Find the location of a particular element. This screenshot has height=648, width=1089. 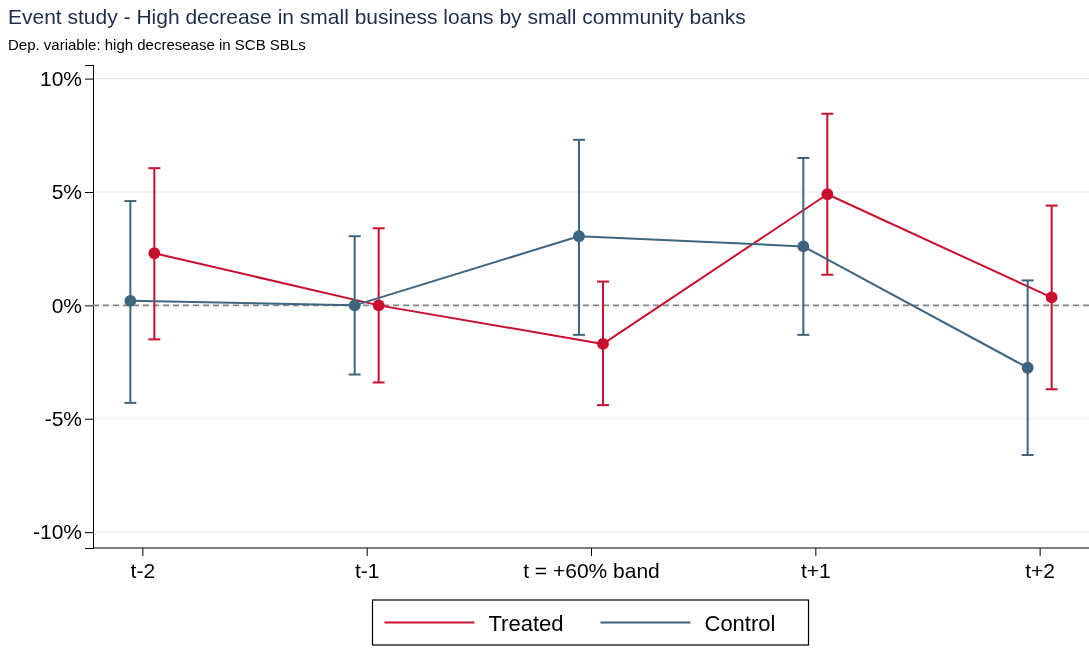

x-tick-label: t-2 is located at coordinates (143, 570).